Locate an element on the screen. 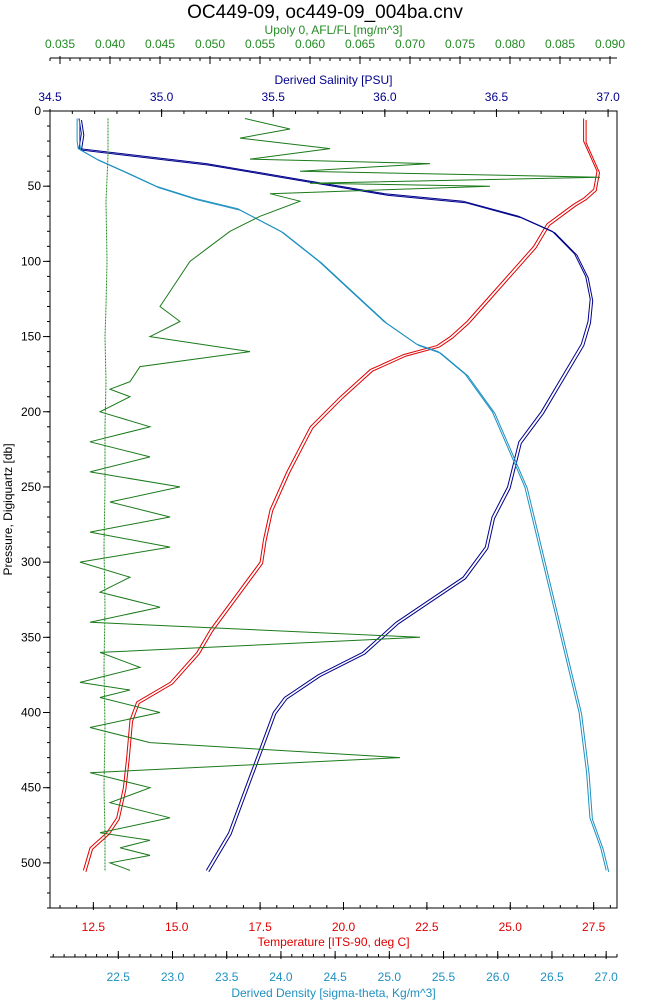 This screenshot has height=1000, width=650. pressure-tick-label: 450 is located at coordinates (31, 788).